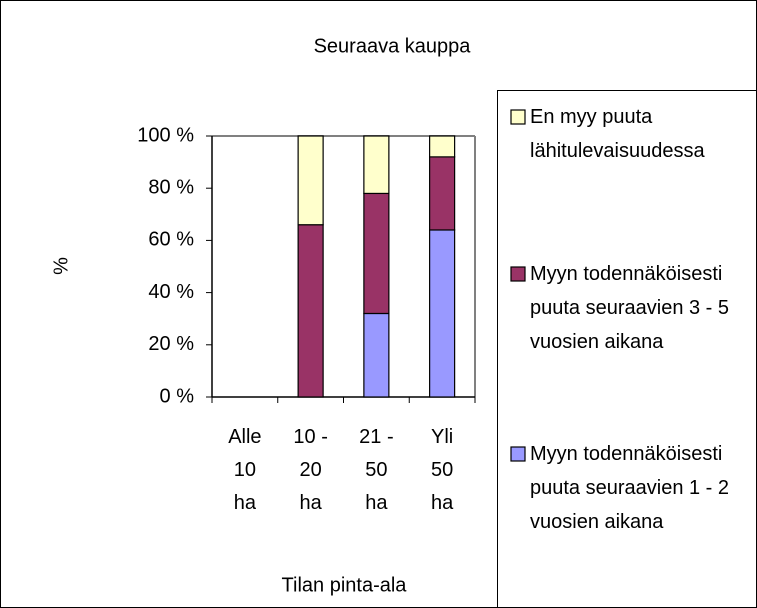 The width and height of the screenshot is (757, 608). Describe the element at coordinates (310, 470) in the screenshot. I see `x-tick-label: 10 - 20 ha` at that location.